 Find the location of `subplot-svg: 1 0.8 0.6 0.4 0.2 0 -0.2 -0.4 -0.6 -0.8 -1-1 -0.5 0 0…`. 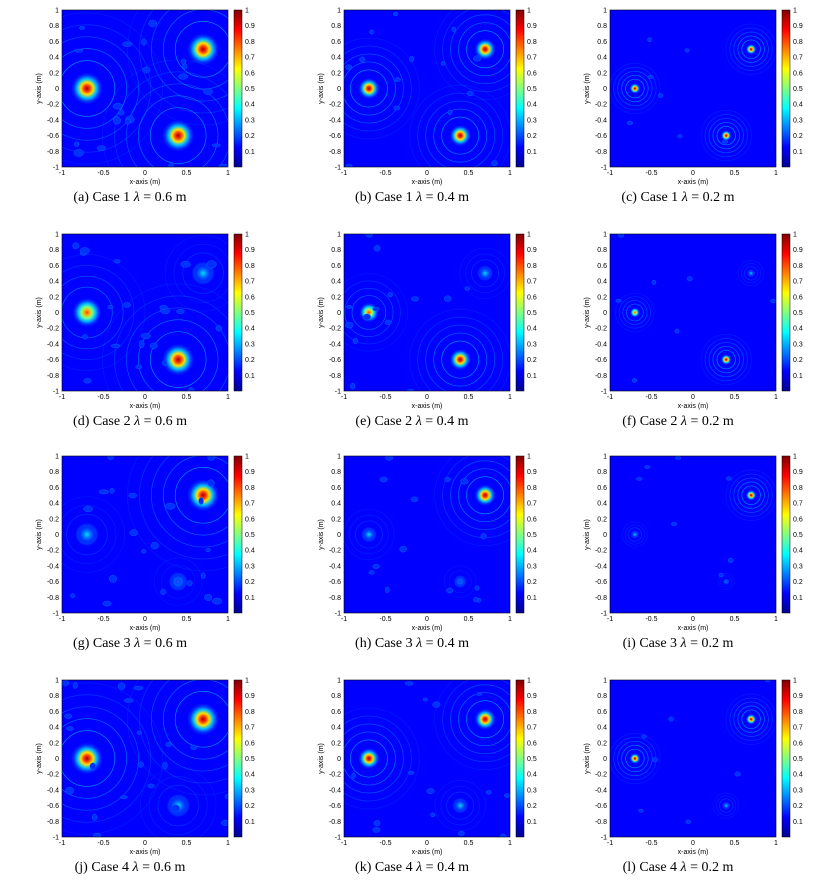

subplot-svg: 1 0.8 0.6 0.4 0.2 0 -0.2 -0.4 -0.6 -0.8 -1-1 -0.5 0 0… is located at coordinates (427, 97).